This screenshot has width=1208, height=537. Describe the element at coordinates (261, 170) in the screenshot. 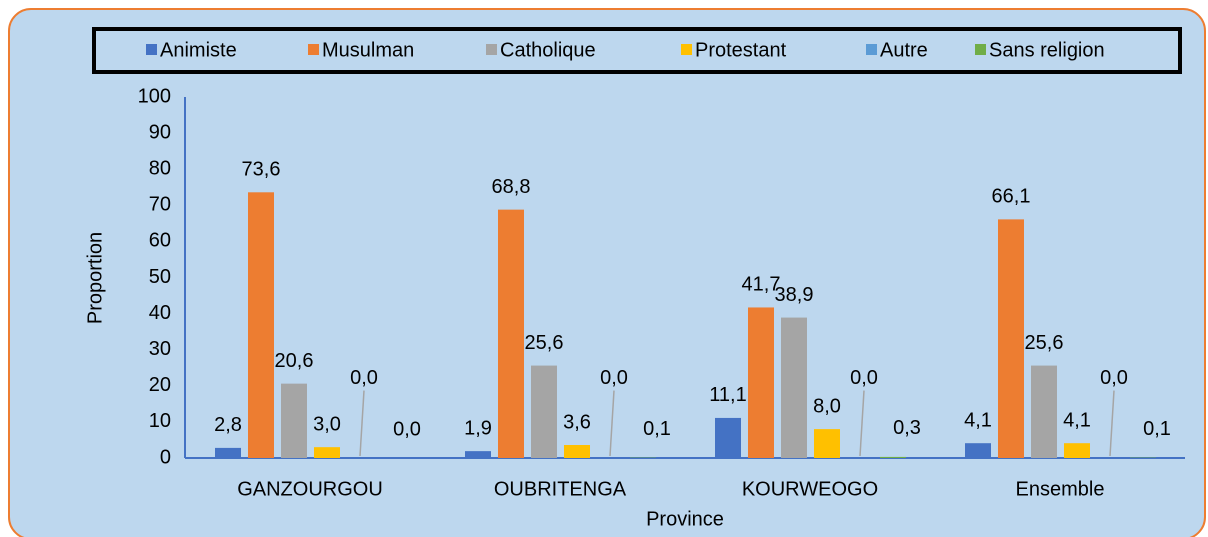

I see `data-label: 73,6` at that location.